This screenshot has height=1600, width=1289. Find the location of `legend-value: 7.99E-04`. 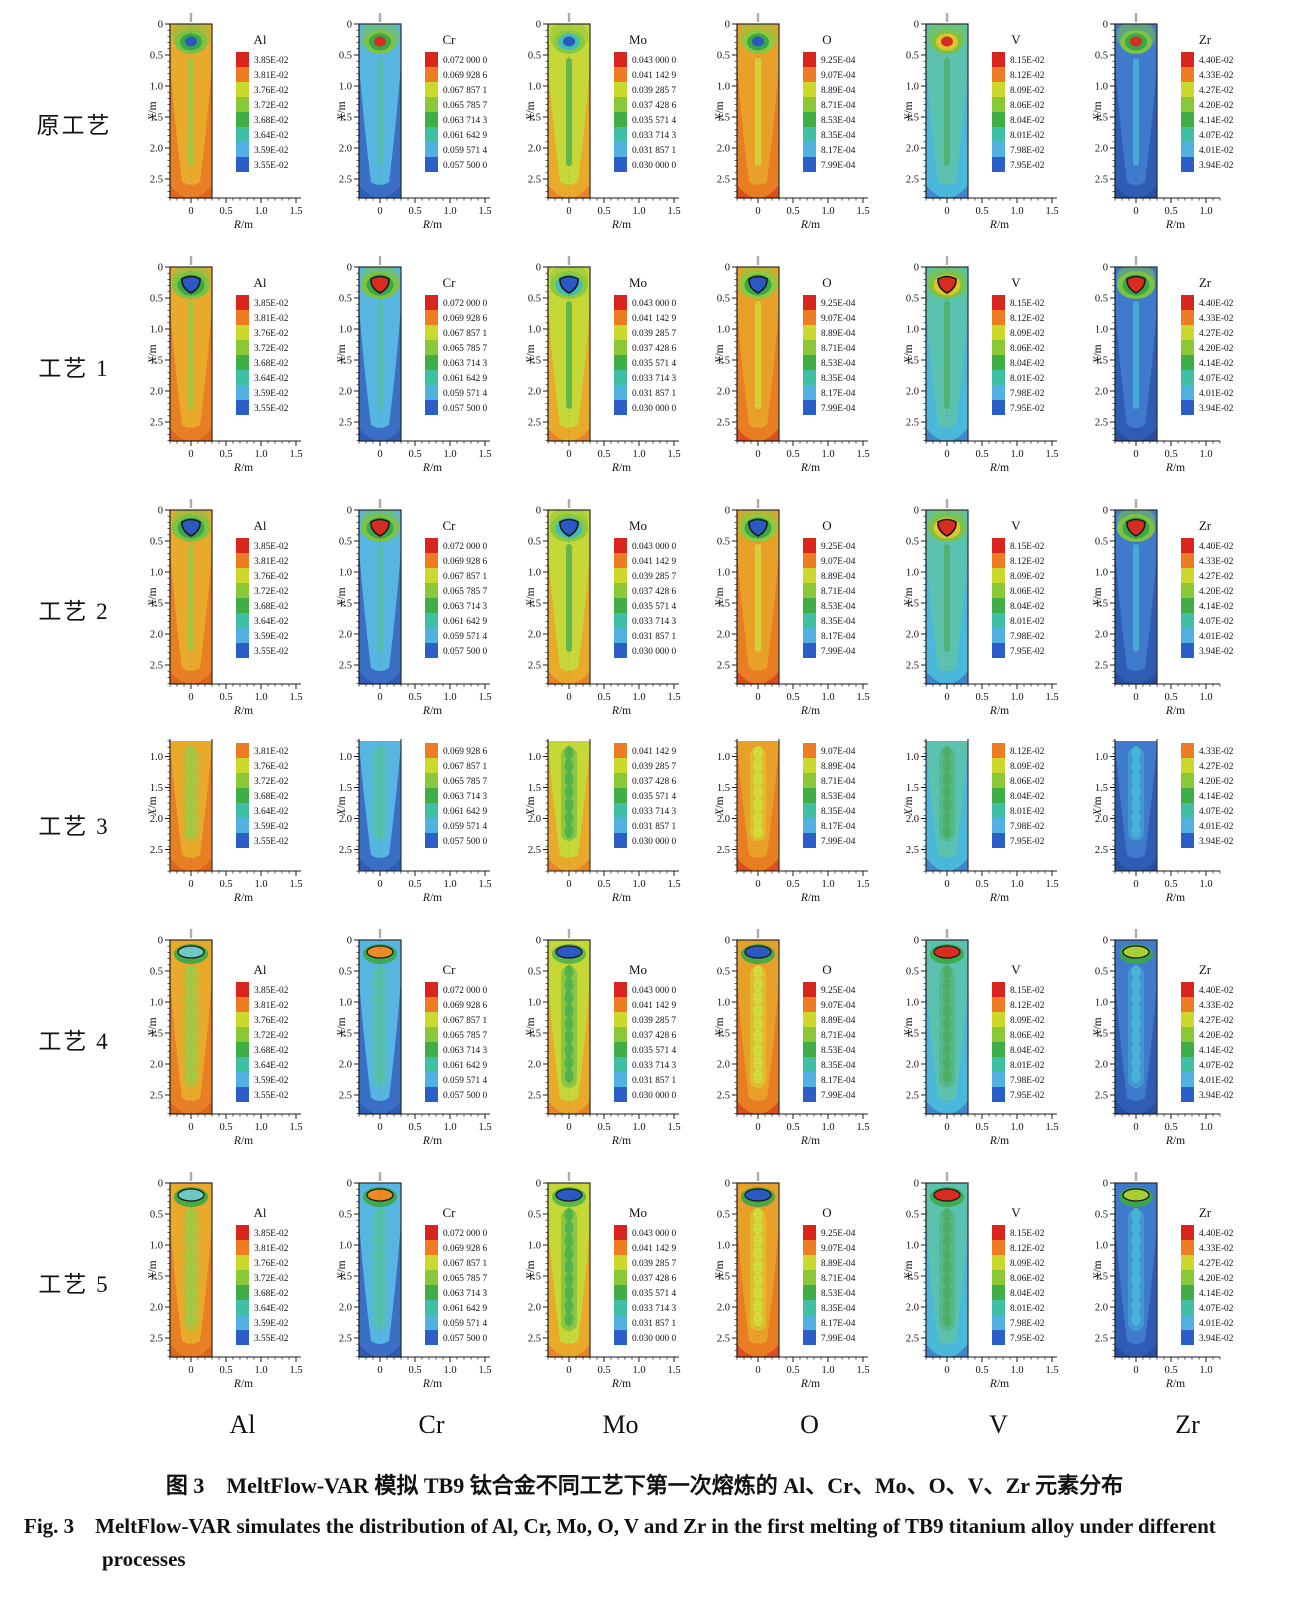

legend-value: 7.99E-04 is located at coordinates (838, 842).